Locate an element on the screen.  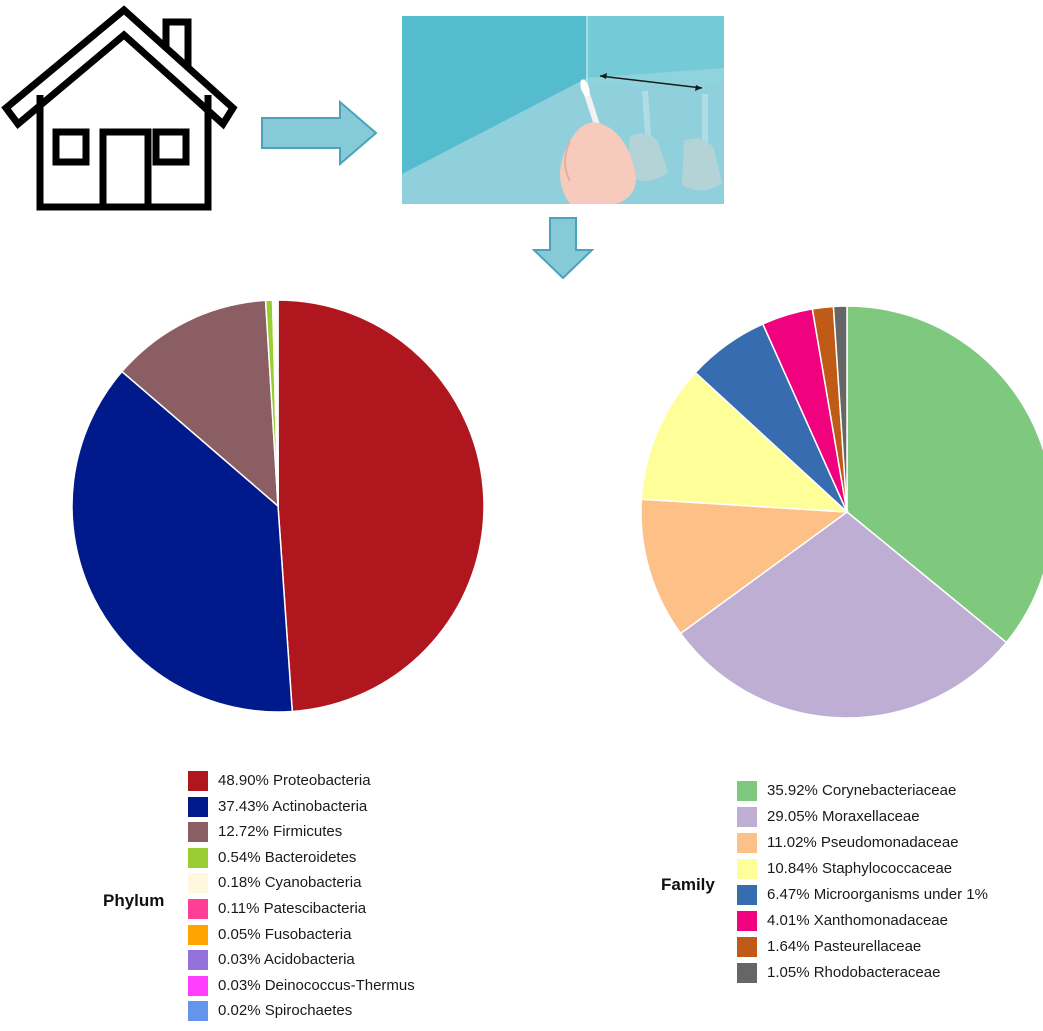
phylum-legend-label: 12.72% Firmicutes is located at coordinates (280, 831).